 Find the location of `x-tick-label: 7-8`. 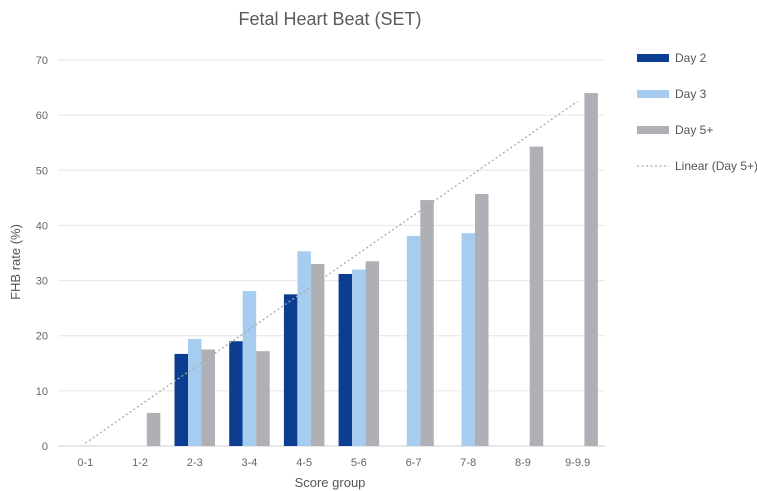

x-tick-label: 7-8 is located at coordinates (468, 463).